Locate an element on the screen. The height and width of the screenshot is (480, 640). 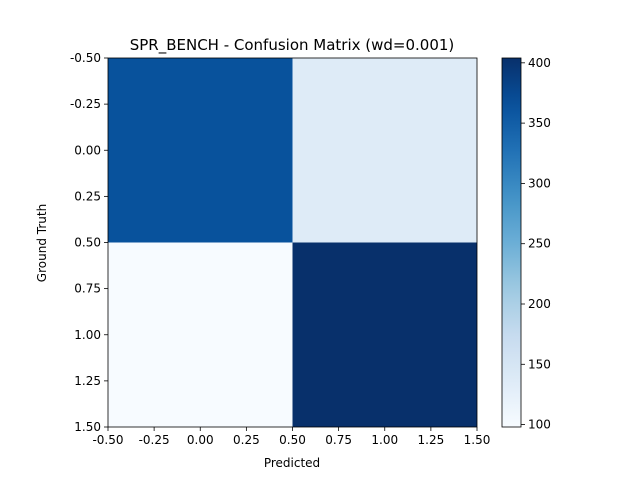
x-tick-label: 0.50 is located at coordinates (292, 440).